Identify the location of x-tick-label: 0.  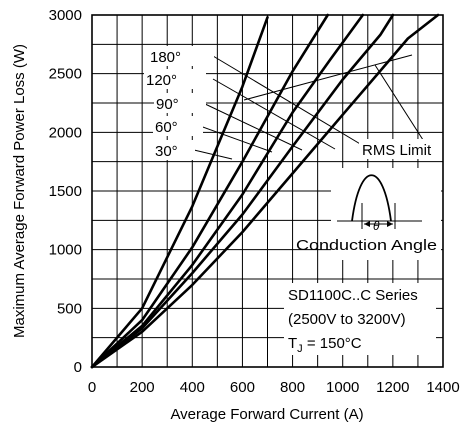
(92, 387).